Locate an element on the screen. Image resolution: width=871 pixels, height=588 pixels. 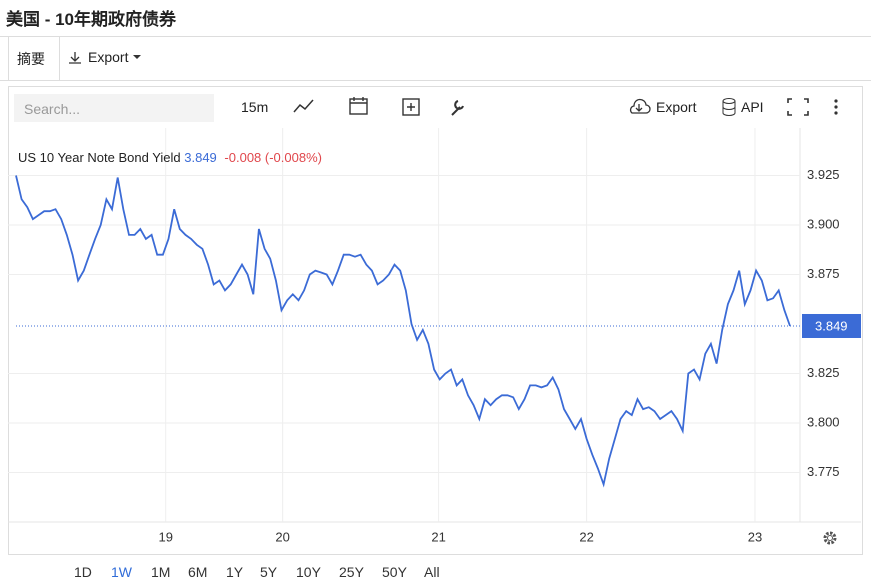
change: -0.008 (-0.008%) is located at coordinates (273, 157).